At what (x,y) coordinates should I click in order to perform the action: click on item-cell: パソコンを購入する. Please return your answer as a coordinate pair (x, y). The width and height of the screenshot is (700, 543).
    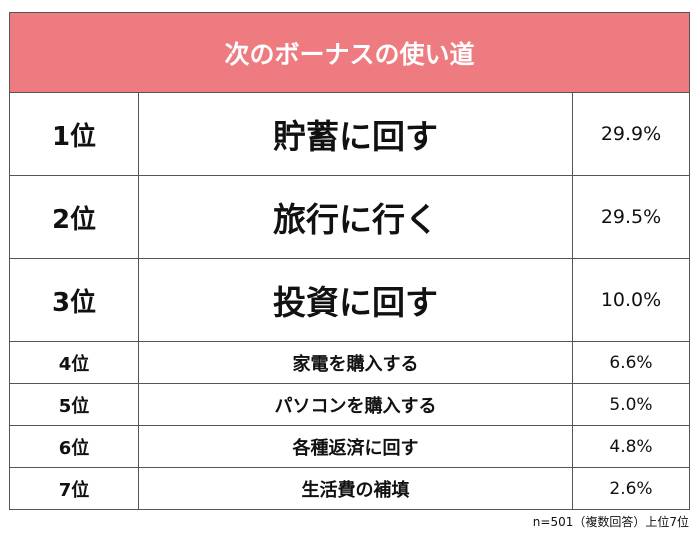
    Looking at the image, I should click on (355, 404).